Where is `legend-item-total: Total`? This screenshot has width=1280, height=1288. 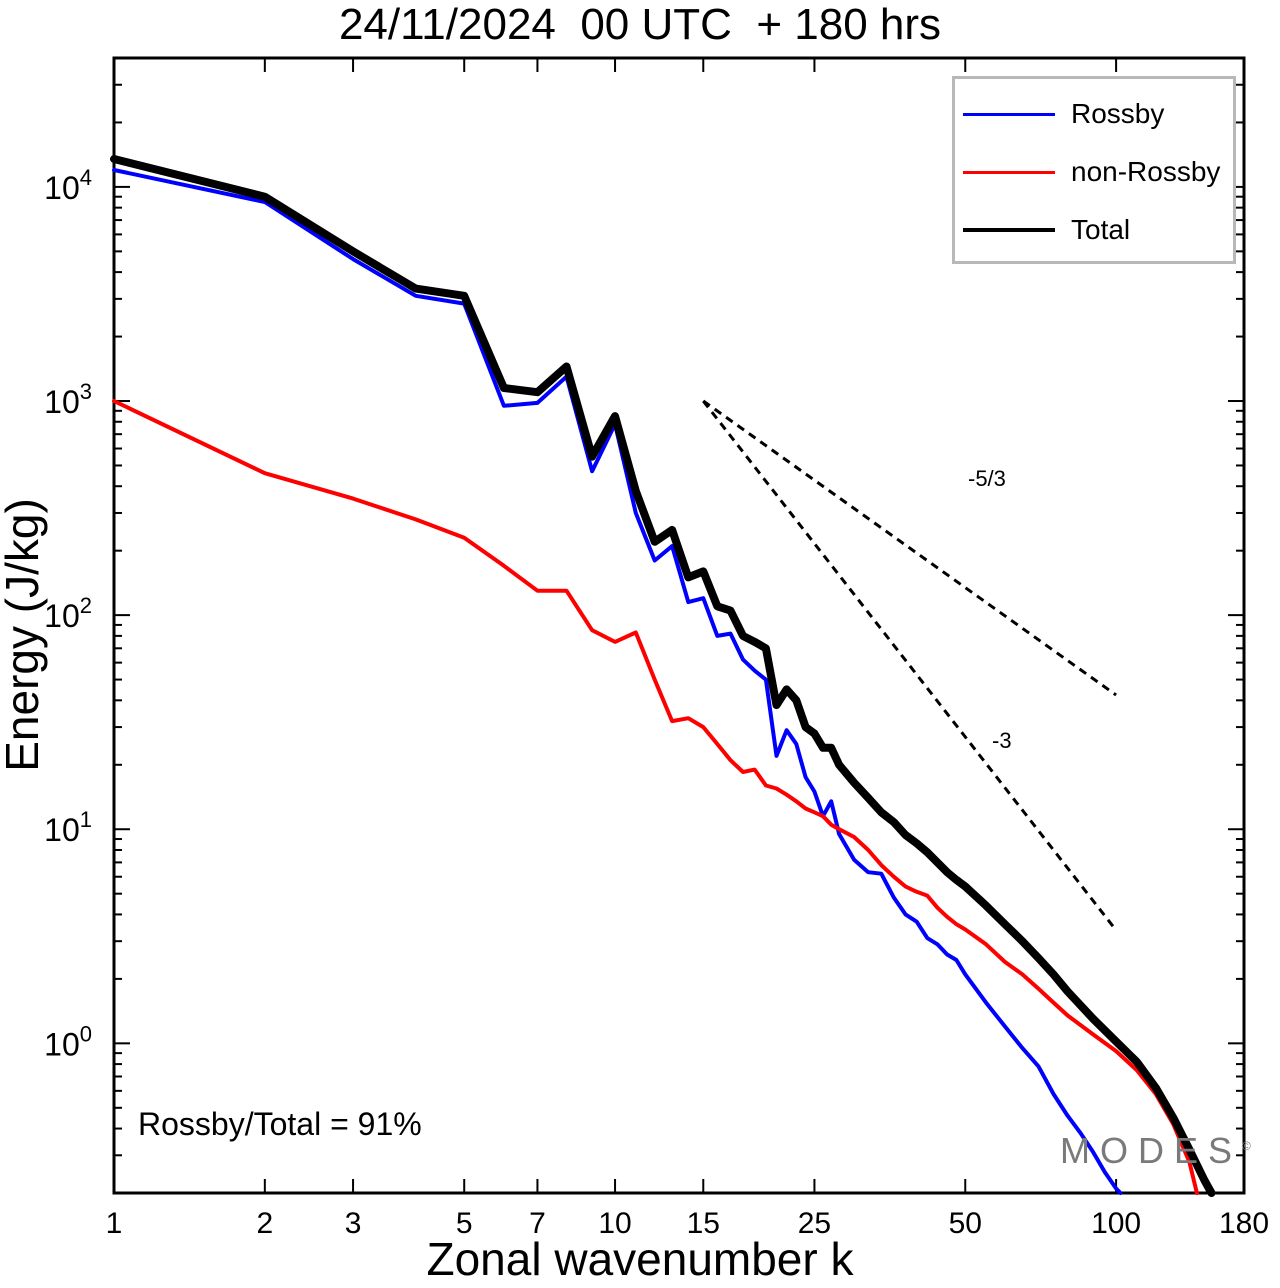
legend-item-total: Total is located at coordinates (1047, 229).